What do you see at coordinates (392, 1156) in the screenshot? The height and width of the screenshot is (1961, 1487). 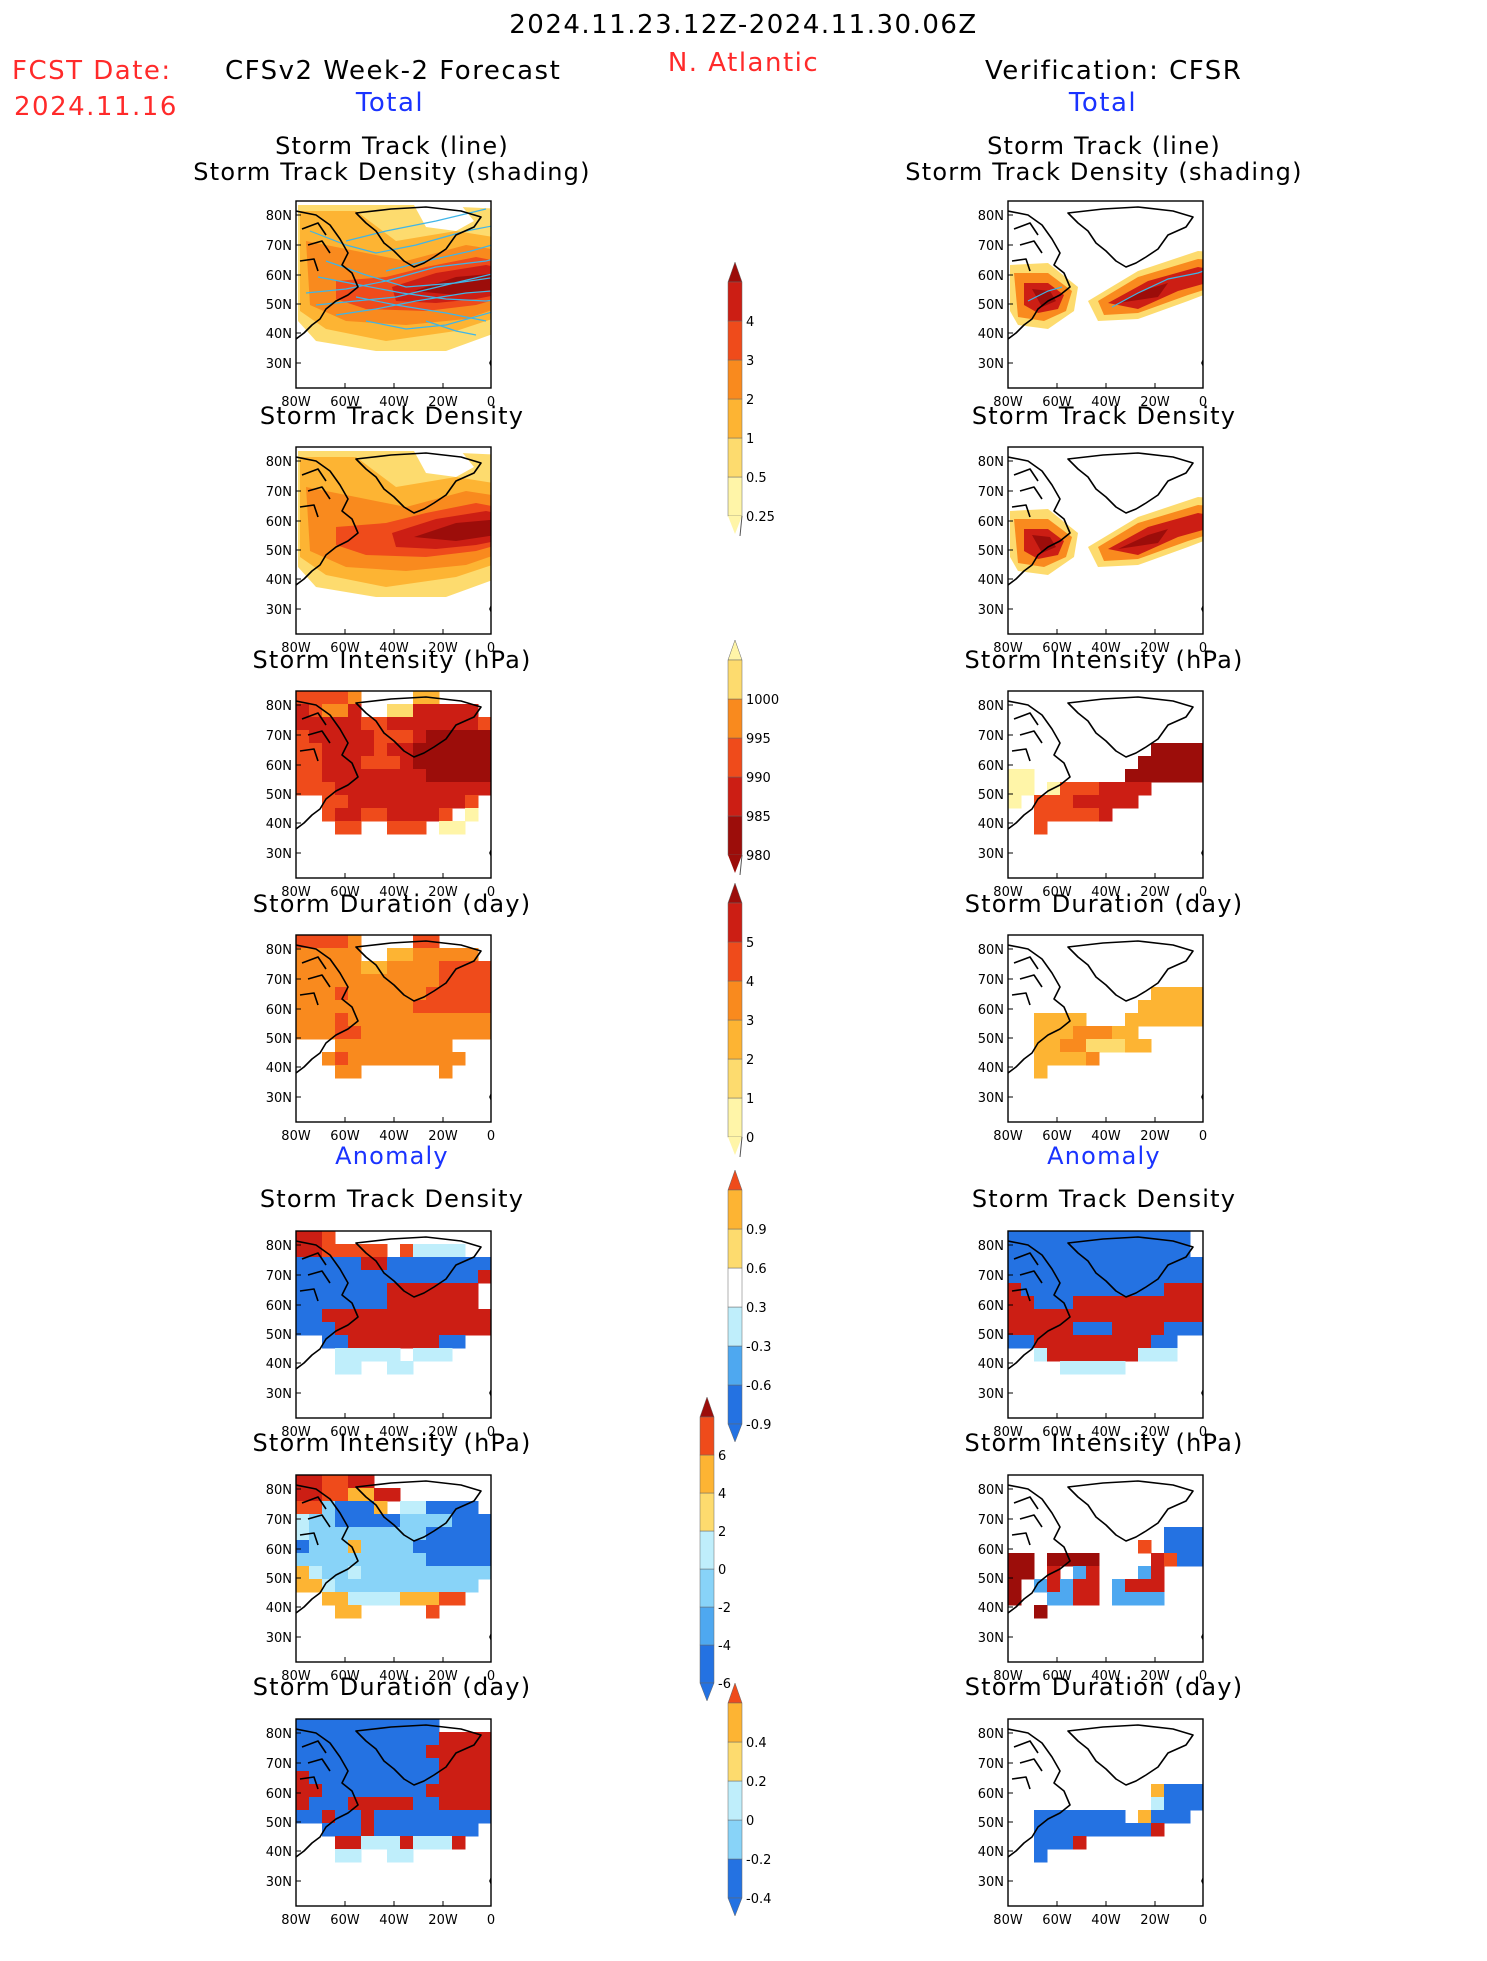 I see `left-anomaly-label: Anomaly` at bounding box center [392, 1156].